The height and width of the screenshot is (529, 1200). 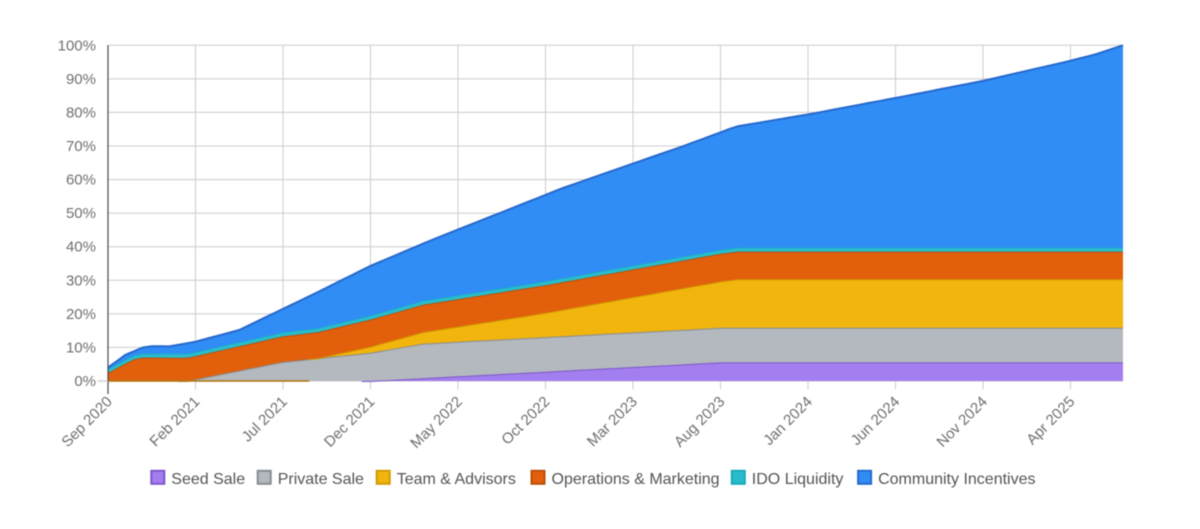 I want to click on svg-text: 20%, so click(x=81, y=314).